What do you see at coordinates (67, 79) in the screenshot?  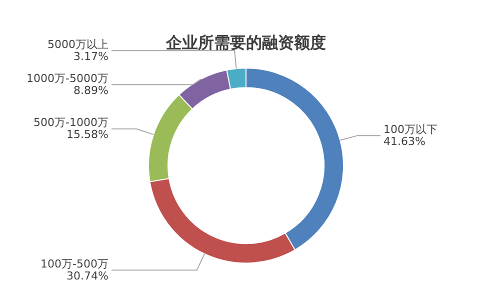 I see `slice-label: 1000万-5000万` at bounding box center [67, 79].